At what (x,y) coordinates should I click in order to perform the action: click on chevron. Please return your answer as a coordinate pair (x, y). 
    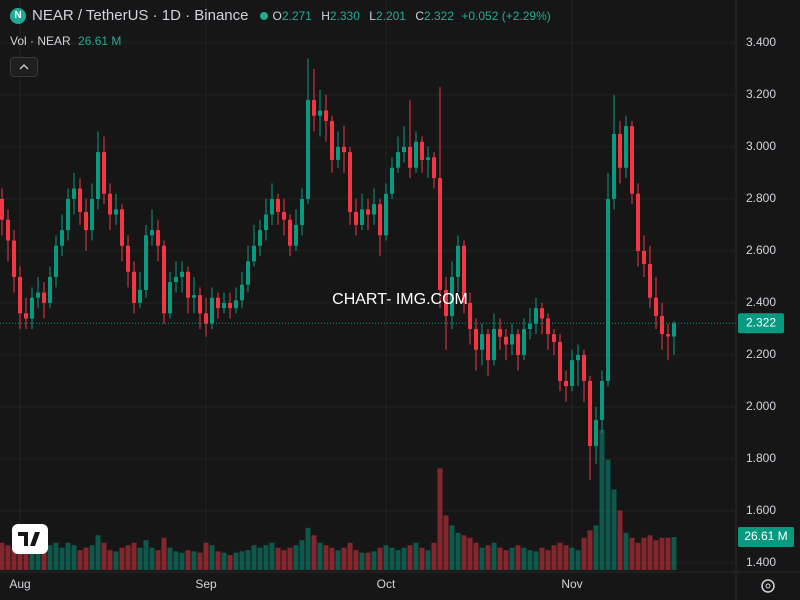
    Looking at the image, I should click on (24, 67).